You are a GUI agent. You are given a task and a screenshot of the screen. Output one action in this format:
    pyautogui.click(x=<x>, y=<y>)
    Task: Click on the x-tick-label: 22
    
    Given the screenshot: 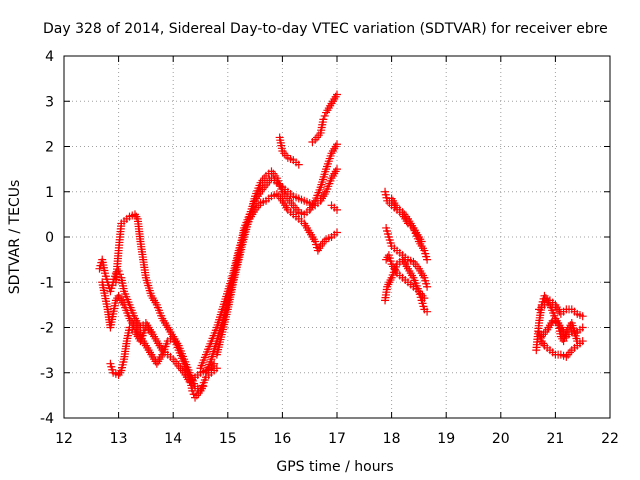 What is the action you would take?
    pyautogui.click(x=610, y=439)
    